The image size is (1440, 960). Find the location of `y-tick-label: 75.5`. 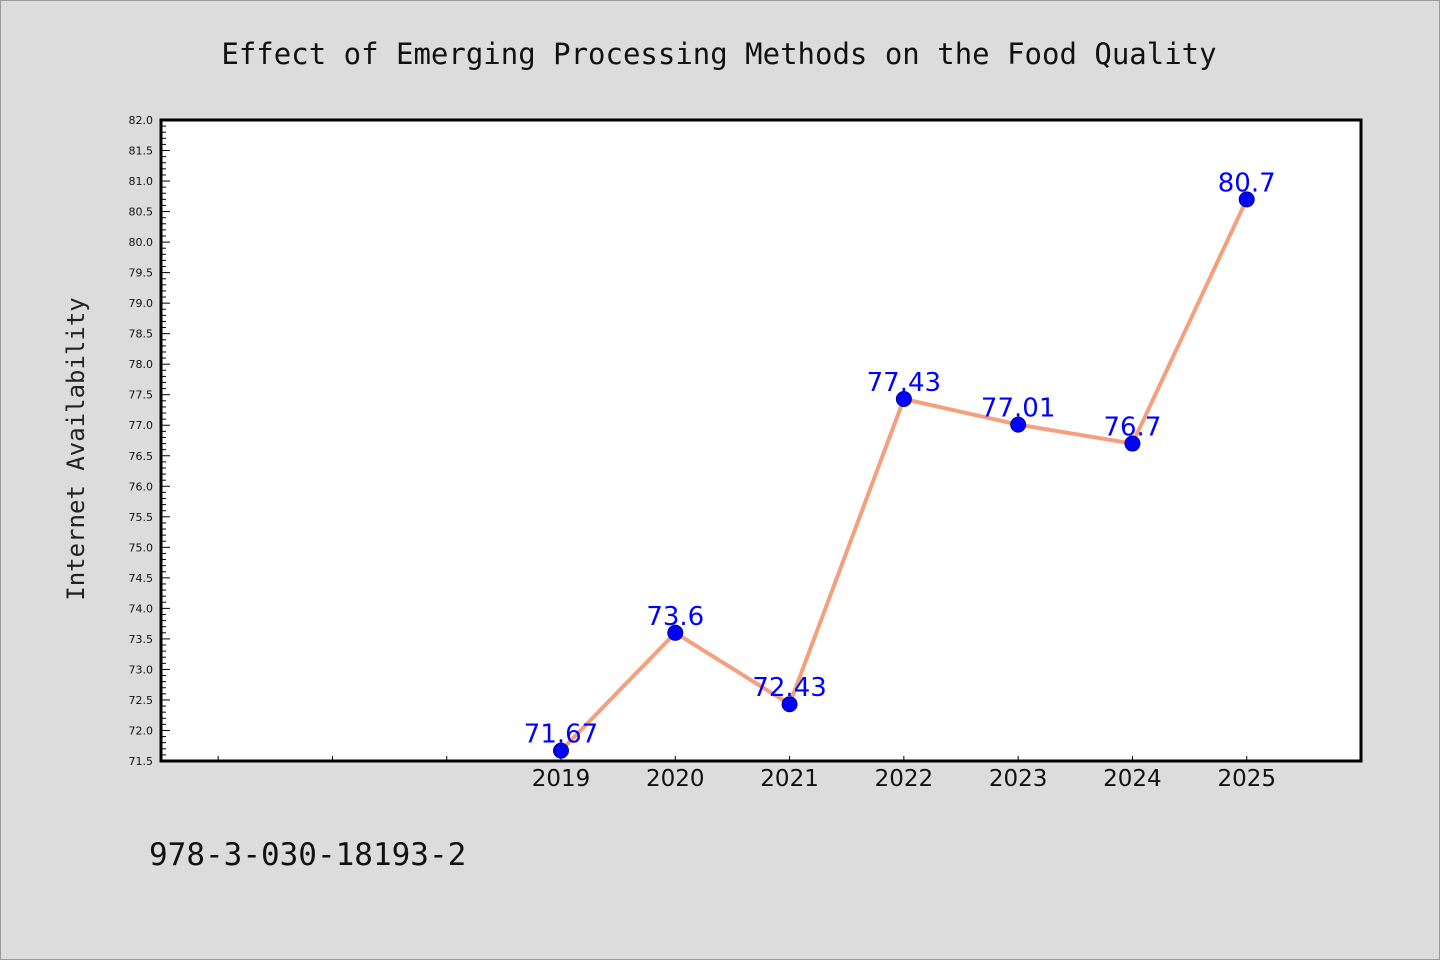

y-tick-label: 75.5 is located at coordinates (141, 517).